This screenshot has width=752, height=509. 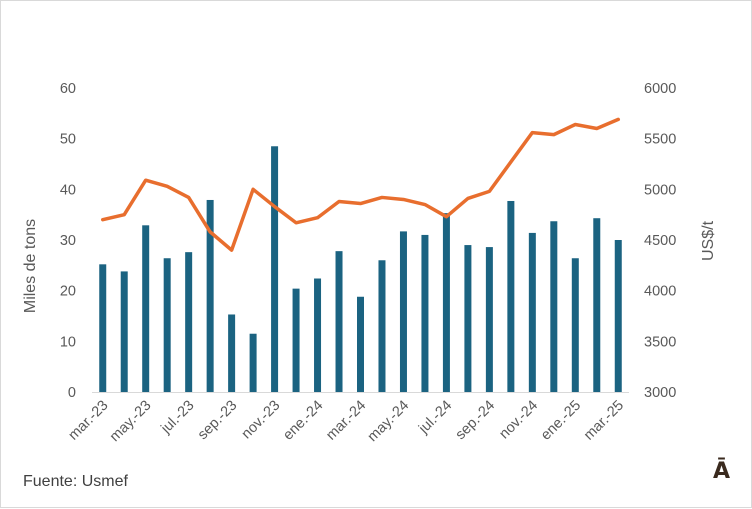 What do you see at coordinates (382, 326) in the screenshot?
I see `bar-abr.-24` at bounding box center [382, 326].